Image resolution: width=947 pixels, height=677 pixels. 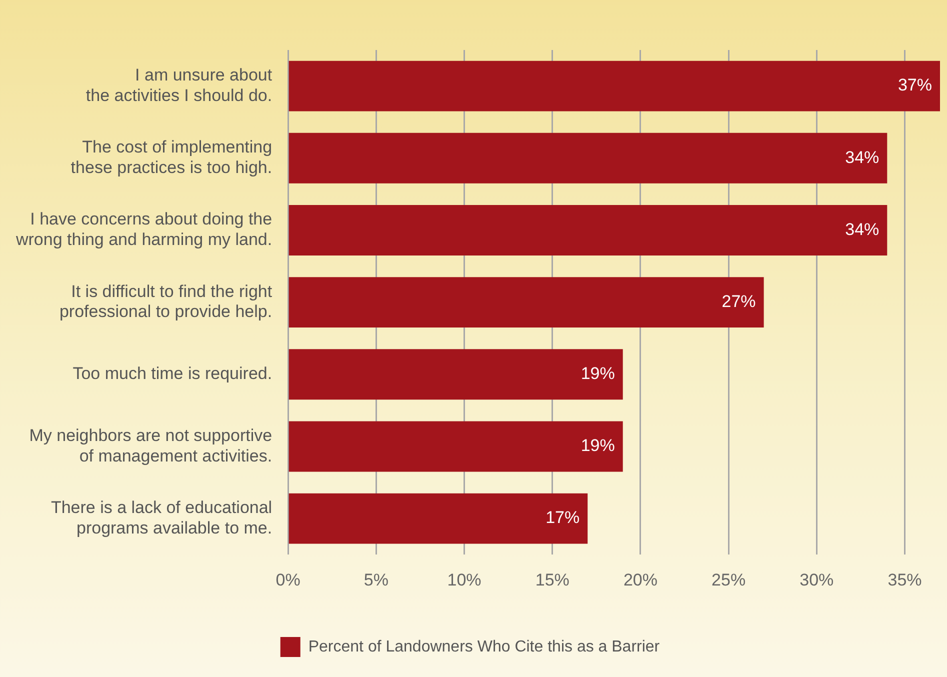 I want to click on x-tick-label: 25%, so click(x=729, y=580).